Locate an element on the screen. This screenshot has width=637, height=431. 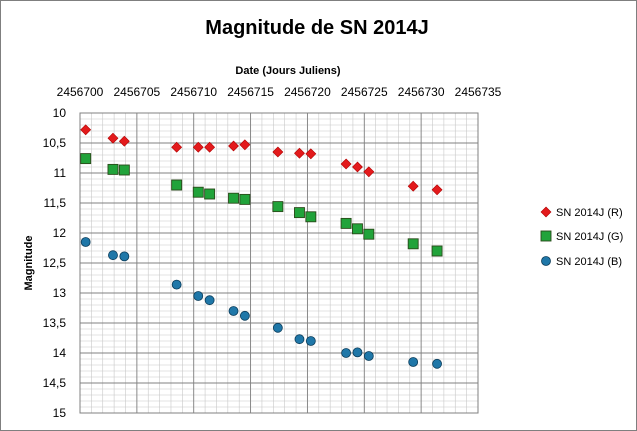
legend: SN 2014J (R) SN 2014J (G) SN 2014J (B) is located at coordinates (581, 237).